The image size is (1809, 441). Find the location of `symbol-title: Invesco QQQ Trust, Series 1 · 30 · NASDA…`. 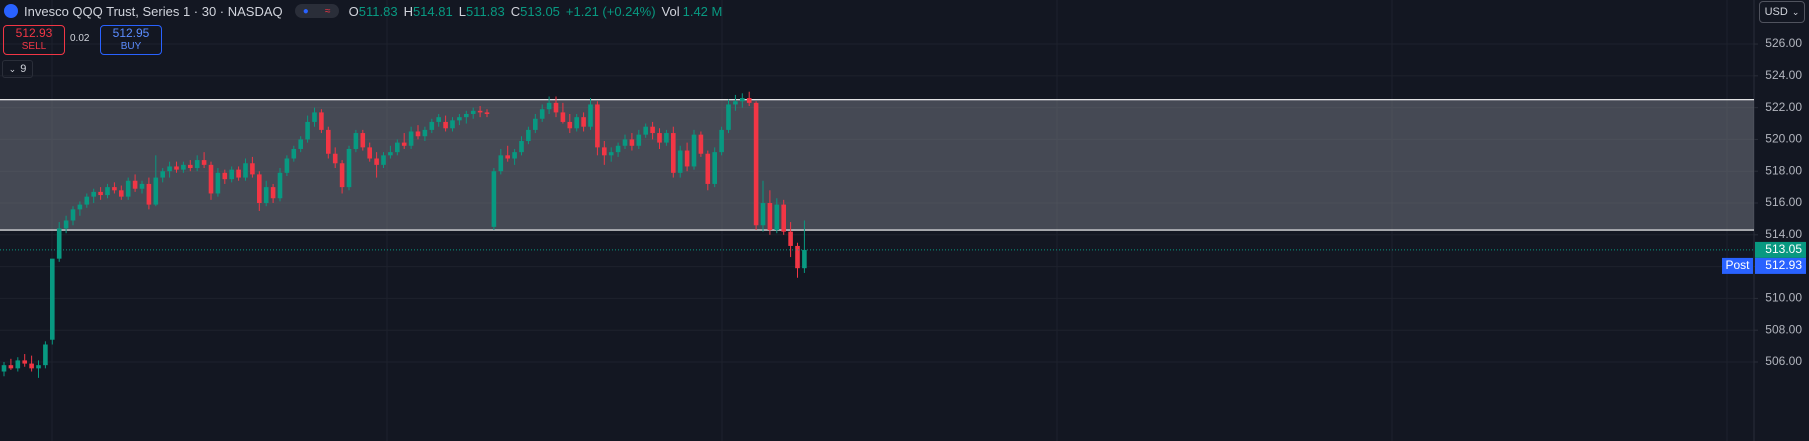

symbol-title: Invesco QQQ Trust, Series 1 · 30 · NASDA… is located at coordinates (153, 11).